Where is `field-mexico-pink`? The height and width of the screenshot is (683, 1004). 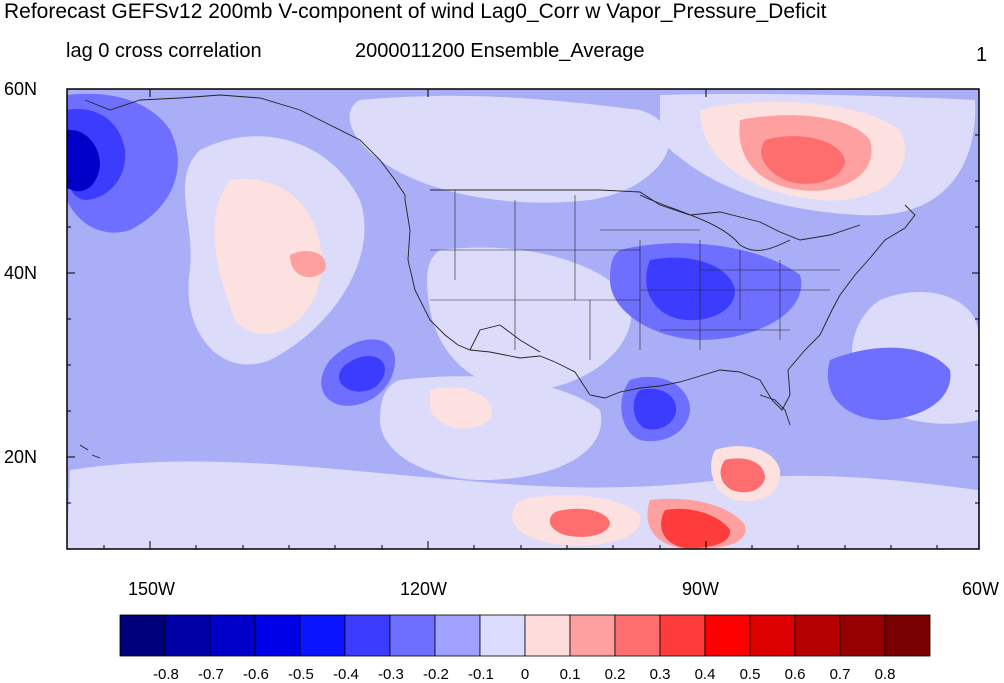
field-mexico-pink is located at coordinates (461, 408).